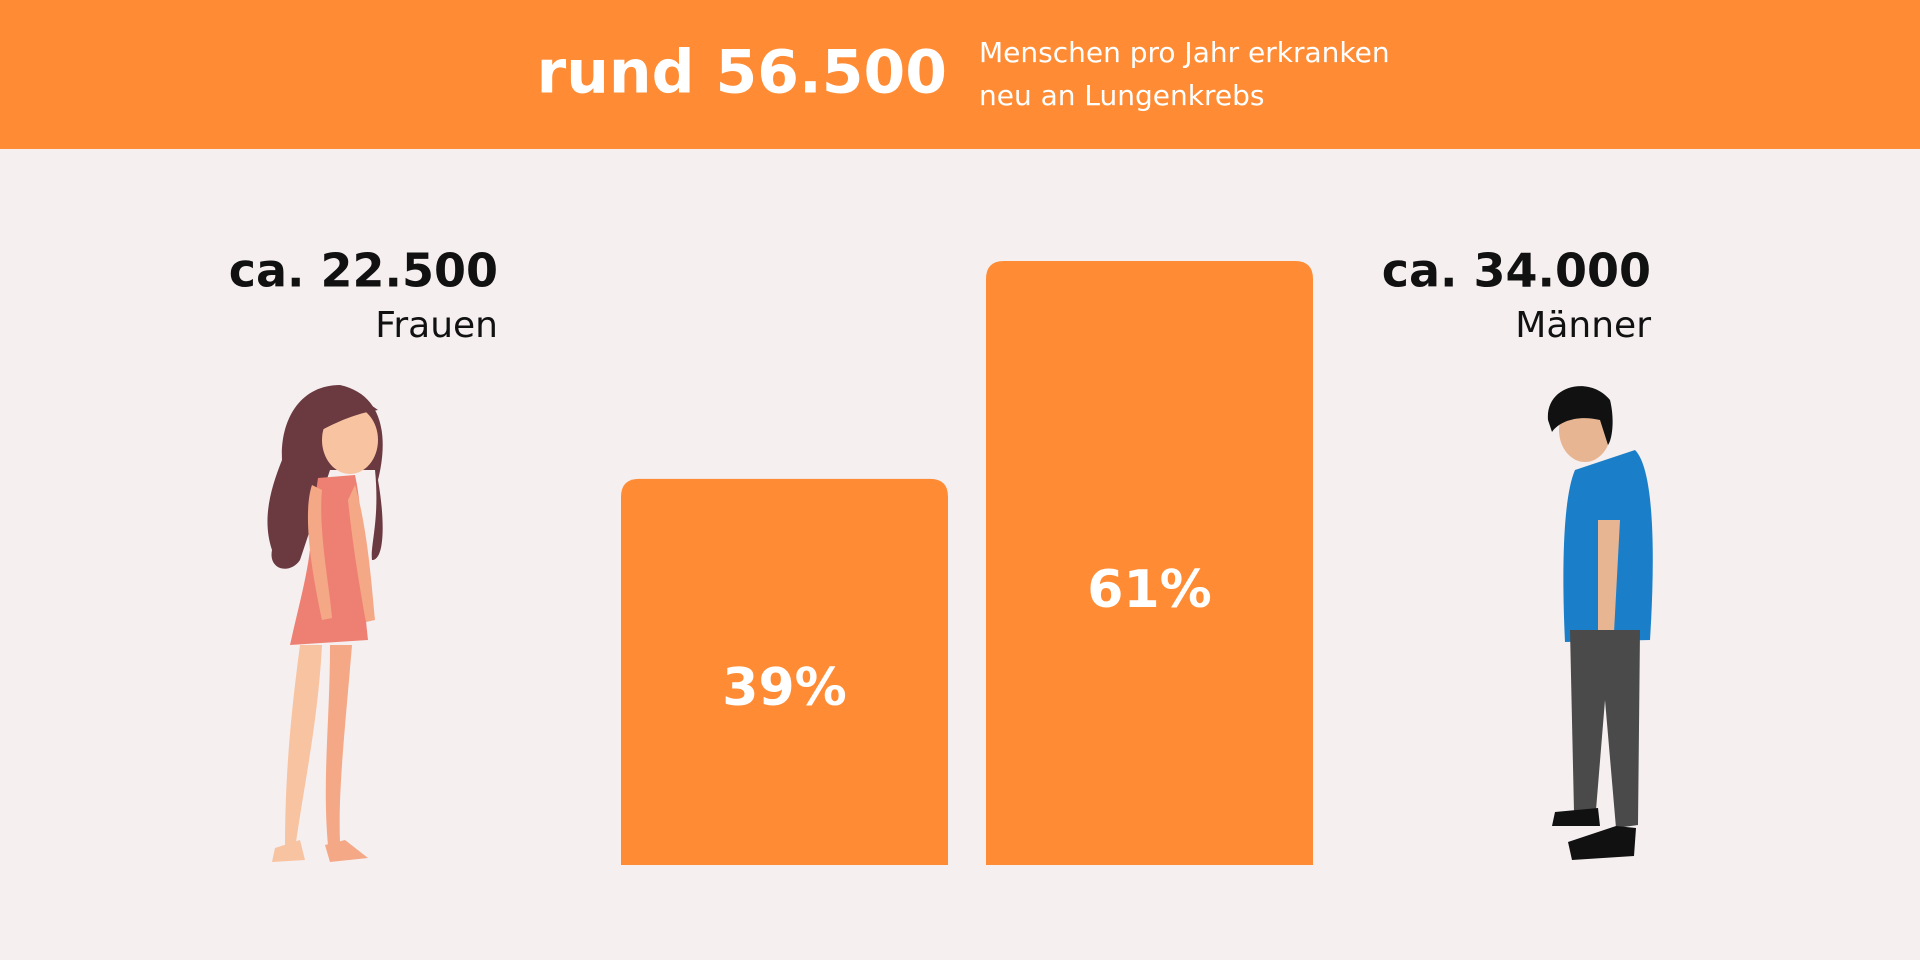 The width and height of the screenshot is (1920, 960). What do you see at coordinates (363, 271) in the screenshot?
I see `count-label: ca. 22.500` at bounding box center [363, 271].